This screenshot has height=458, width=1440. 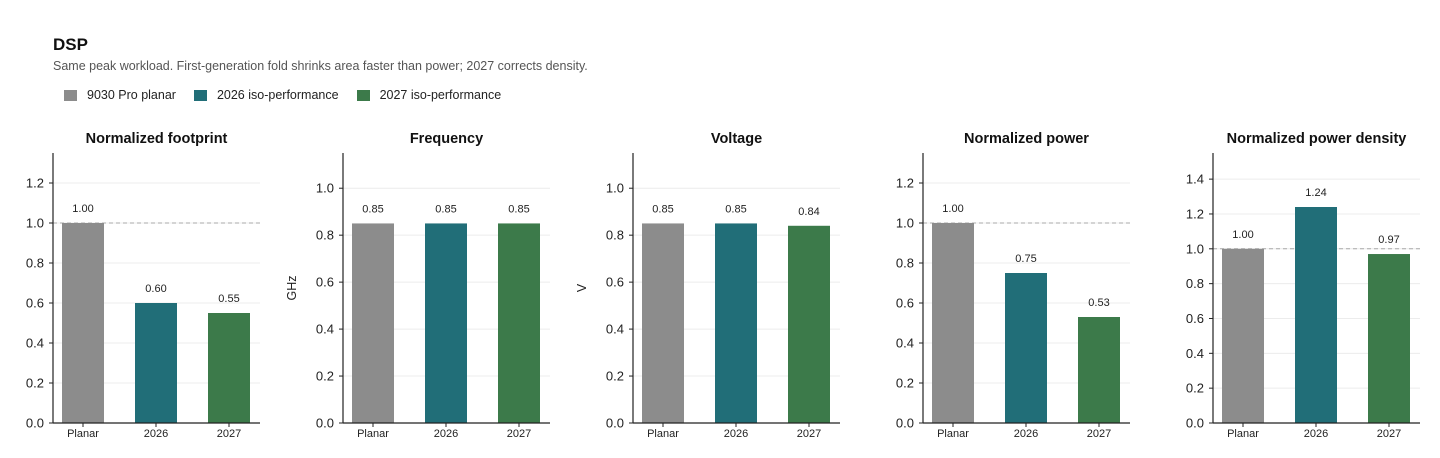 What do you see at coordinates (70, 95) in the screenshot?
I see `legend-swatch-planar` at bounding box center [70, 95].